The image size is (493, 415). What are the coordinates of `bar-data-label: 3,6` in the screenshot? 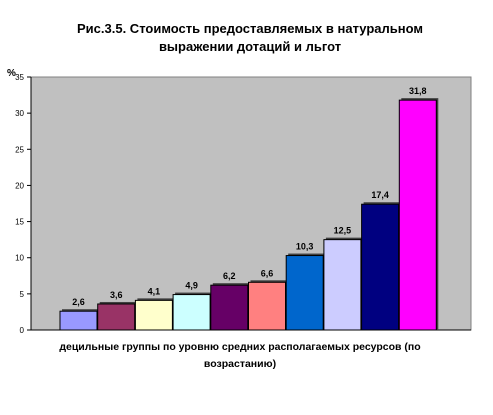 It's located at (116, 295).